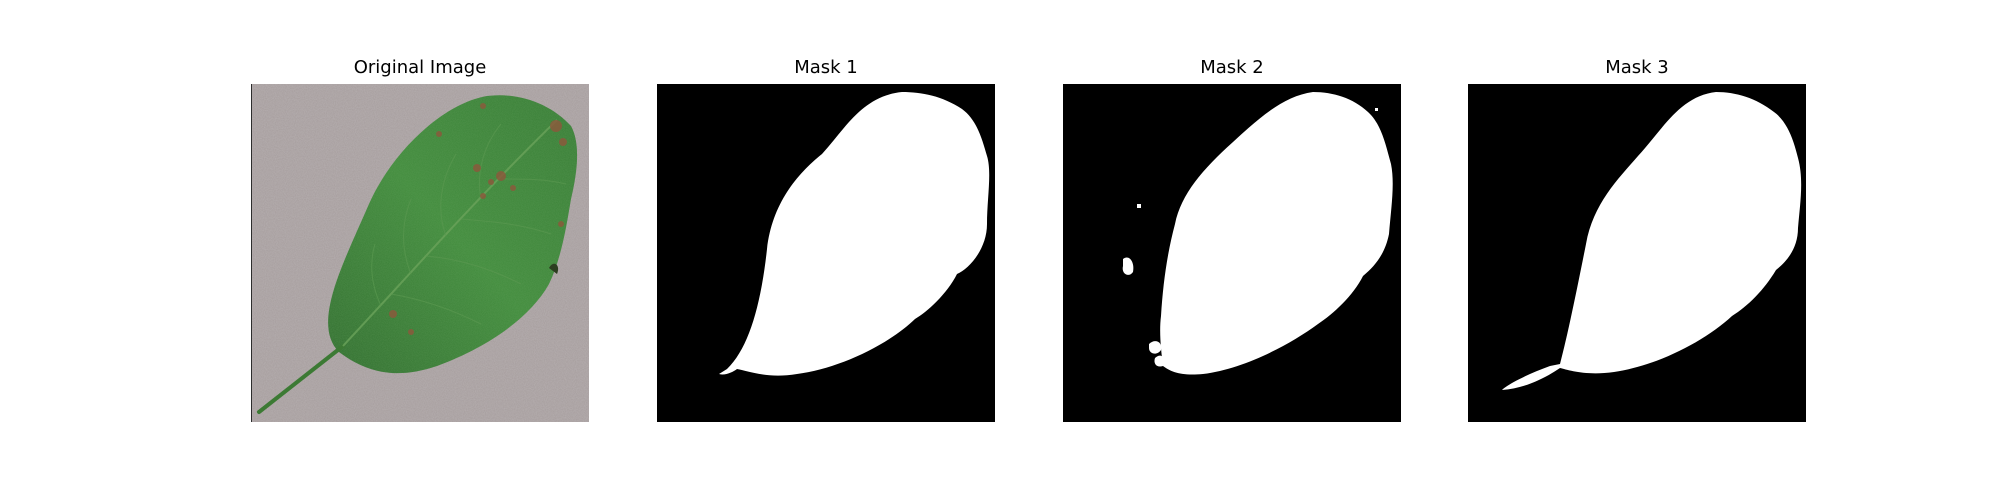 This screenshot has width=2000, height=500. Describe the element at coordinates (826, 67) in the screenshot. I see `panel-title: Mask 1` at that location.